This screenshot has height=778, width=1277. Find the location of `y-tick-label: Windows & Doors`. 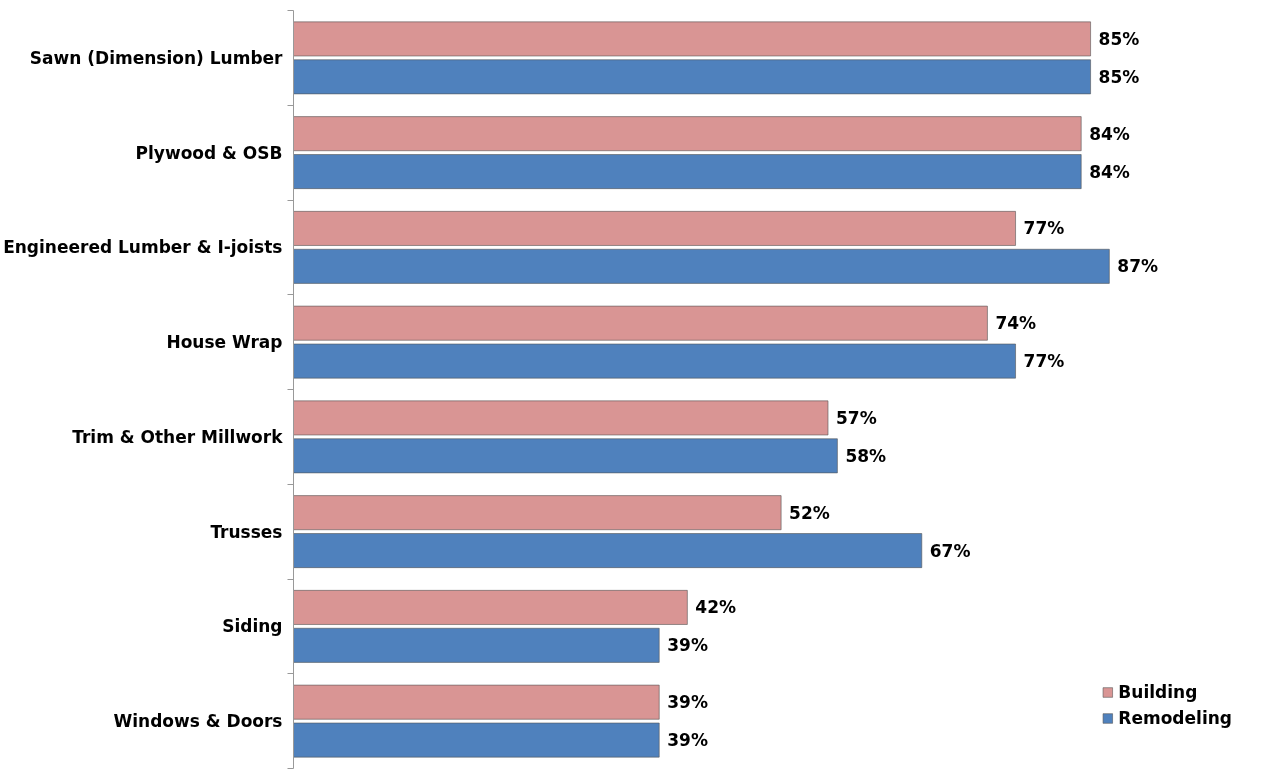

y-tick-label: Windows & Doors is located at coordinates (198, 721).